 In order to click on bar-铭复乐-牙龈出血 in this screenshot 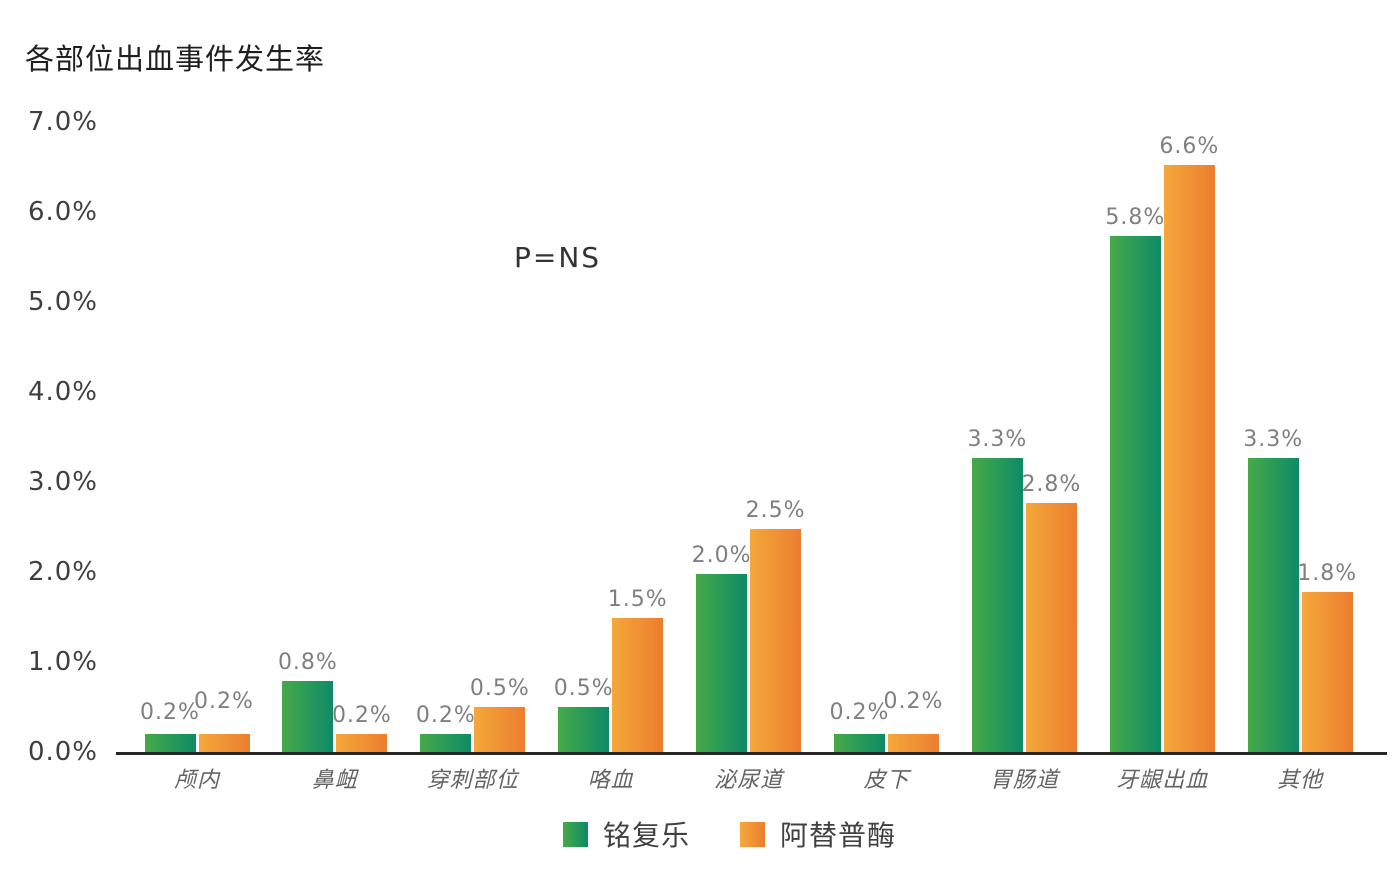, I will do `click(1135, 494)`.